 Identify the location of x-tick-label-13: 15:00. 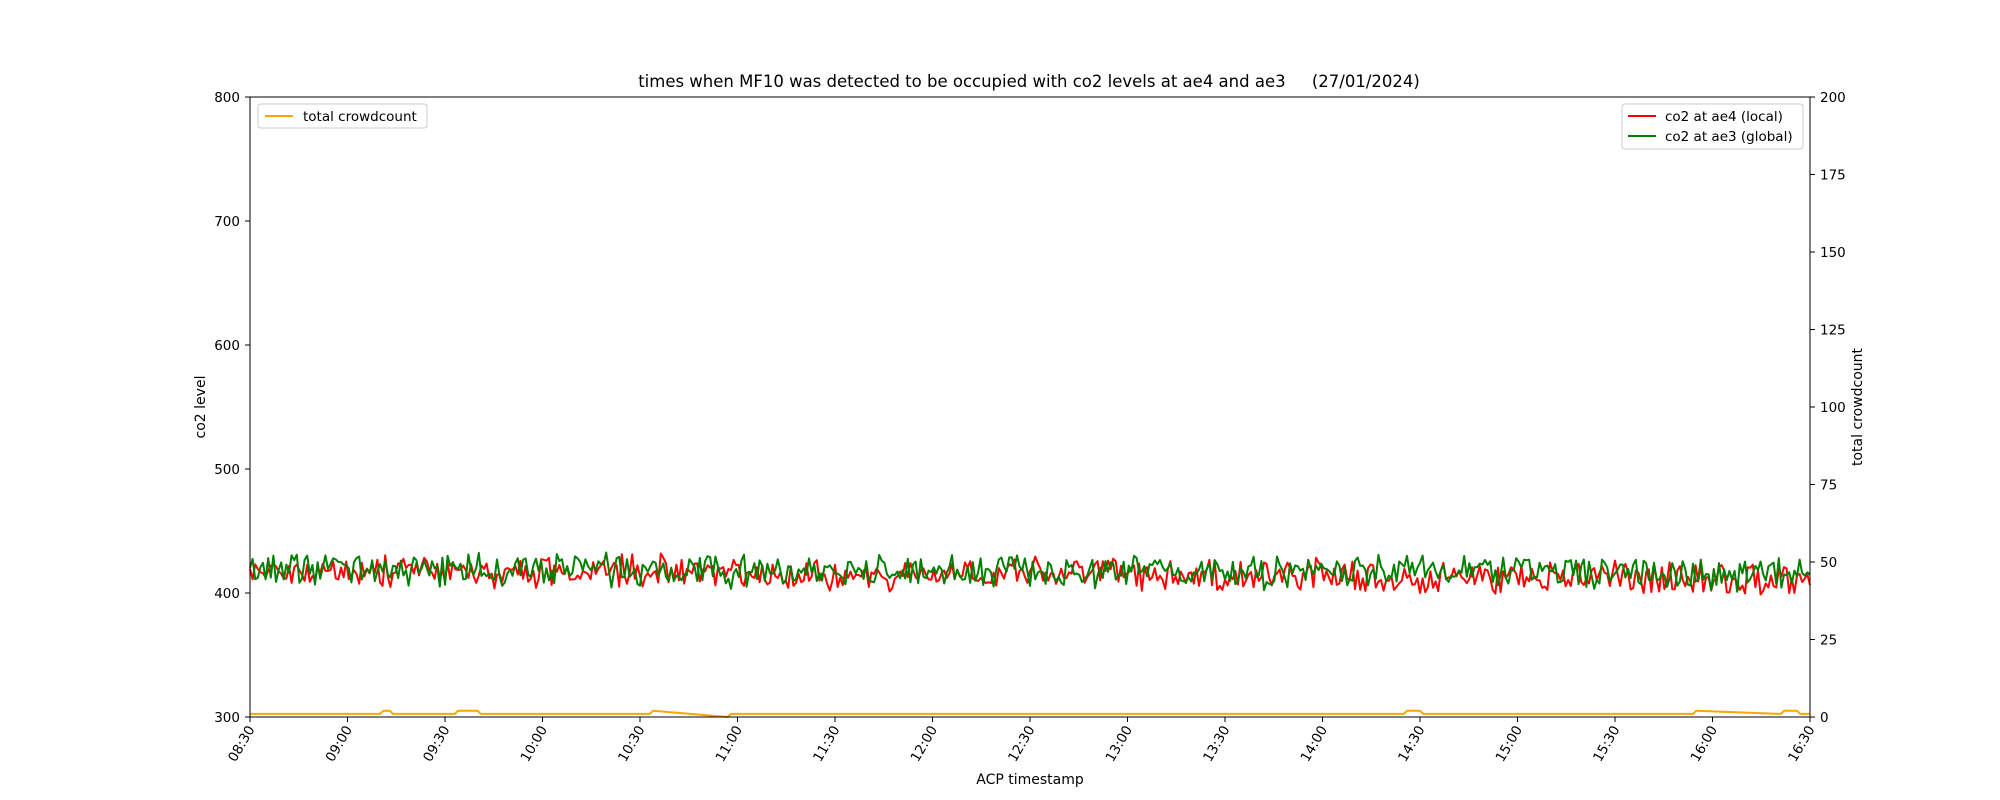
(1509, 744).